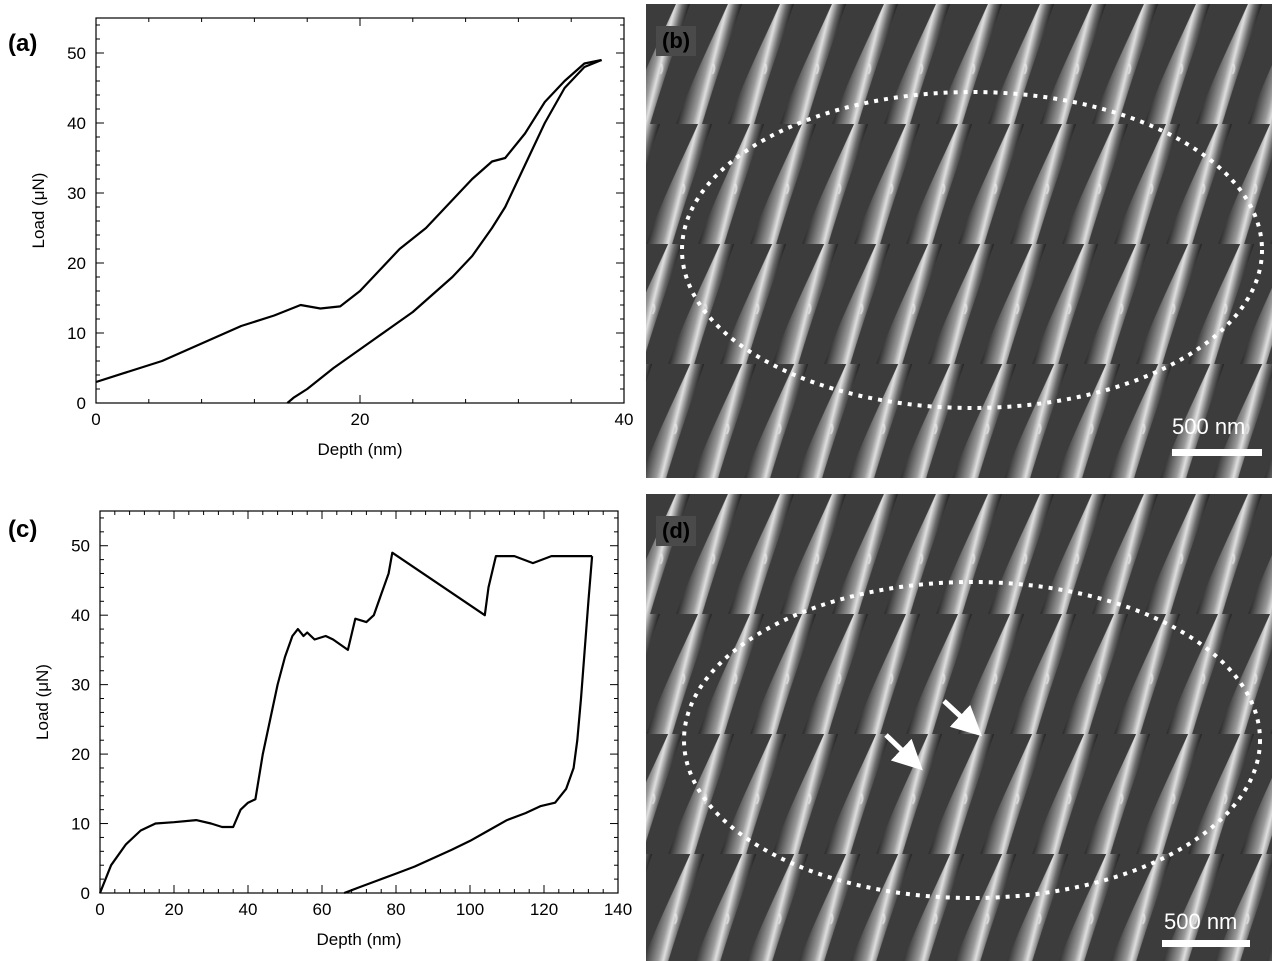  I want to click on x-tick-label: 60, so click(322, 909).